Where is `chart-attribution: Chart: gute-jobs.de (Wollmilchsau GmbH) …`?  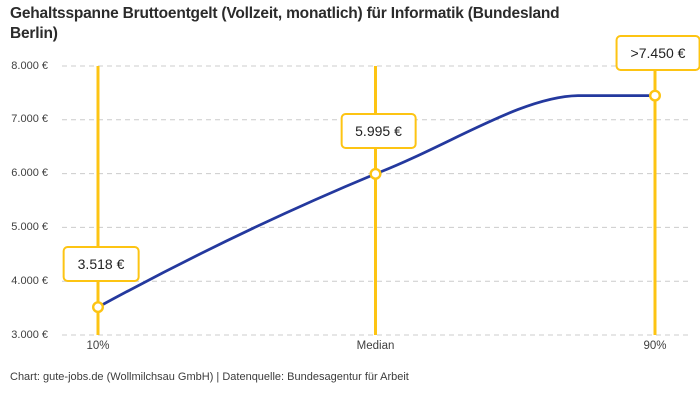 chart-attribution: Chart: gute-jobs.de (Wollmilchsau GmbH) … is located at coordinates (209, 377).